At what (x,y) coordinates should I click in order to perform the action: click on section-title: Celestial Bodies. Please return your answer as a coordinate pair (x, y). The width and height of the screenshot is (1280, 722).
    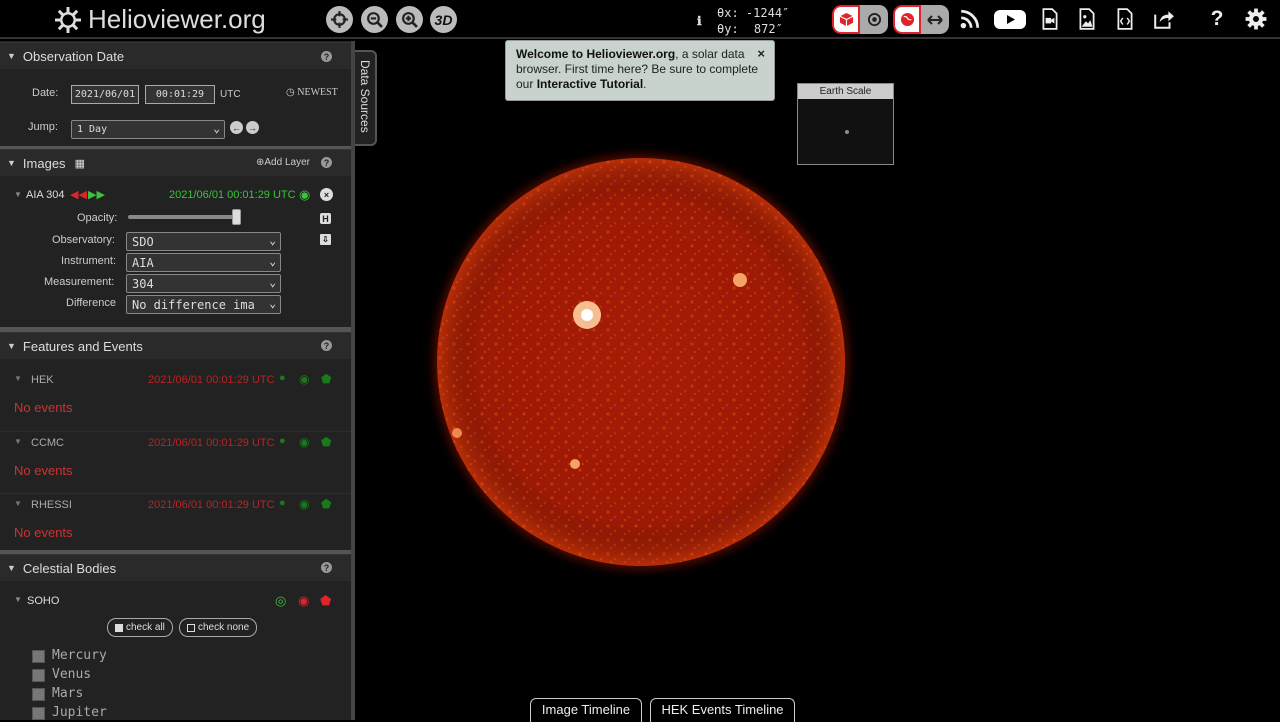
    Looking at the image, I should click on (69, 568).